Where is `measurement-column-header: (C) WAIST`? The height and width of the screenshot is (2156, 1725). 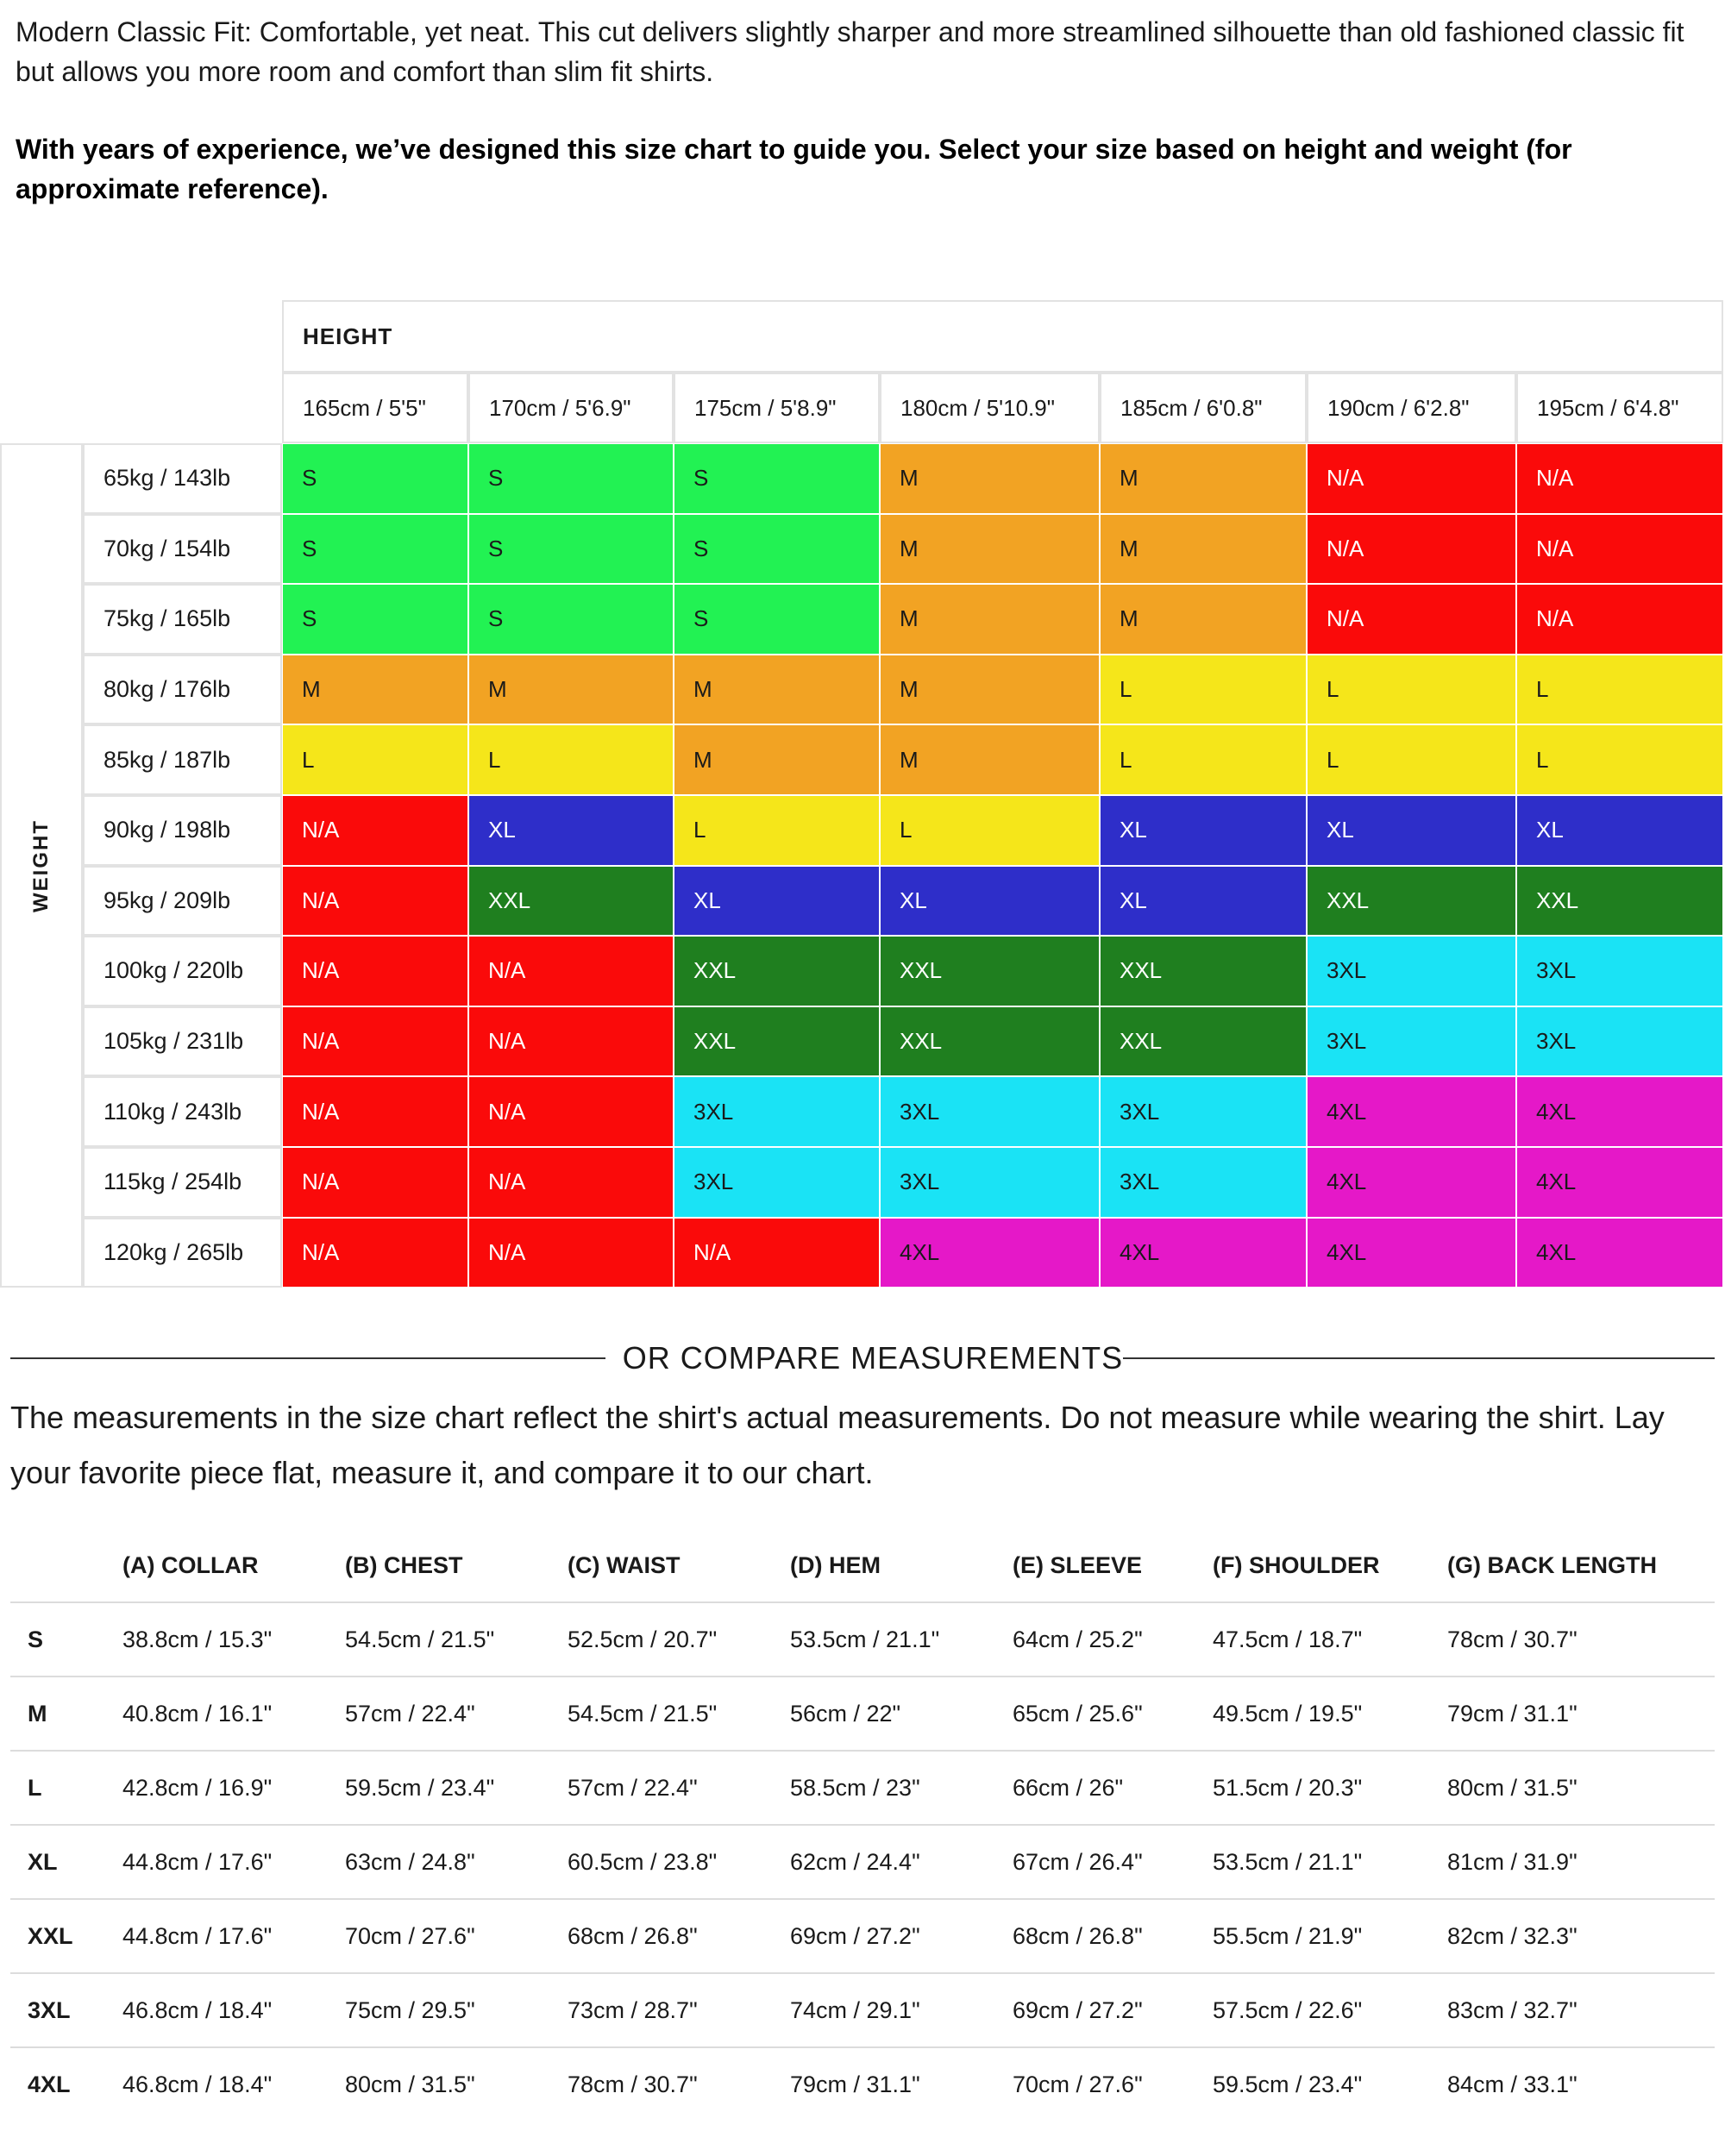 measurement-column-header: (C) WAIST is located at coordinates (624, 1564).